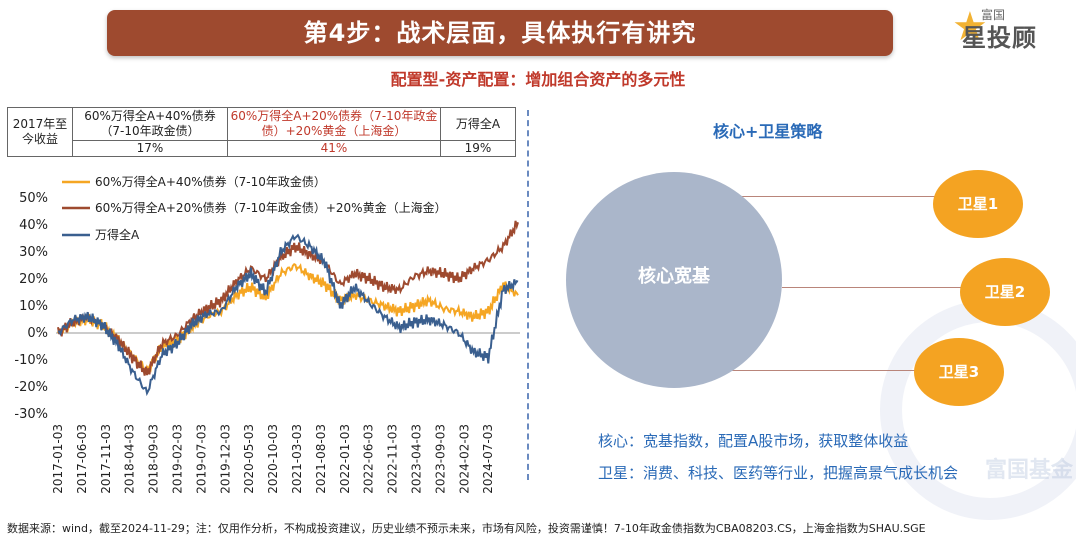 The width and height of the screenshot is (1076, 554). Describe the element at coordinates (959, 372) in the screenshot. I see `satellite-3: 卫星3` at that location.